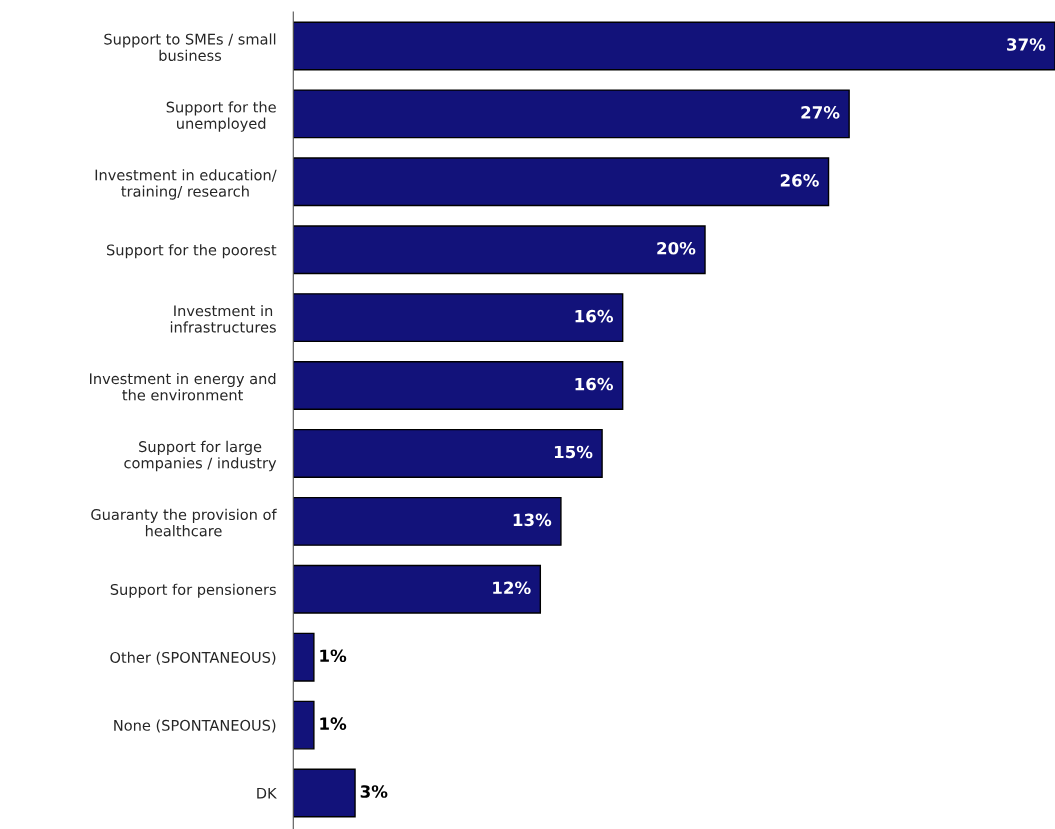 This screenshot has width=1055, height=829. What do you see at coordinates (193, 658) in the screenshot?
I see `y-tick-label: Other (SPONTANEOUS)` at bounding box center [193, 658].